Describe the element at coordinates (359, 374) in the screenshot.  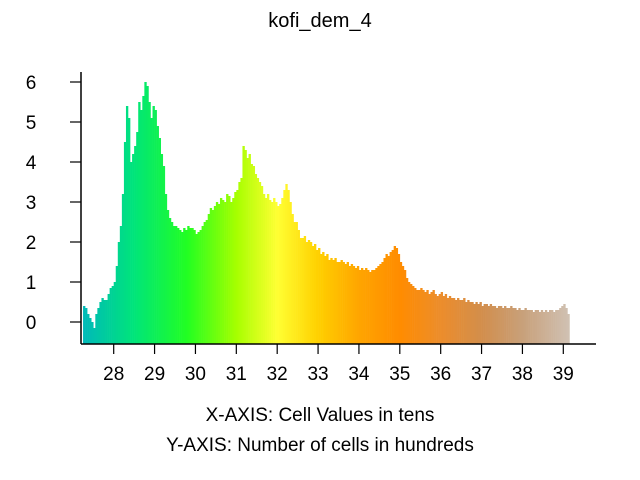
I see `x-tick-label: 34` at that location.